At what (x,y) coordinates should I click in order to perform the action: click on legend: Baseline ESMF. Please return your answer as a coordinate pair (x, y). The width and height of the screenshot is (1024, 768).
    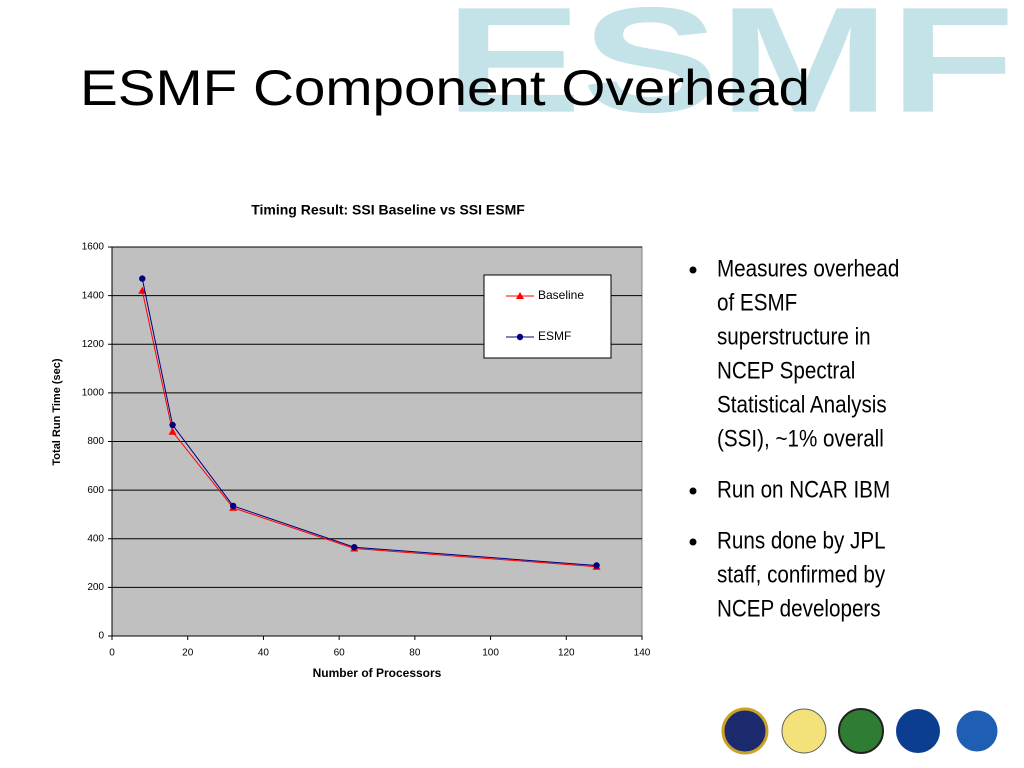
    Looking at the image, I should click on (547, 316).